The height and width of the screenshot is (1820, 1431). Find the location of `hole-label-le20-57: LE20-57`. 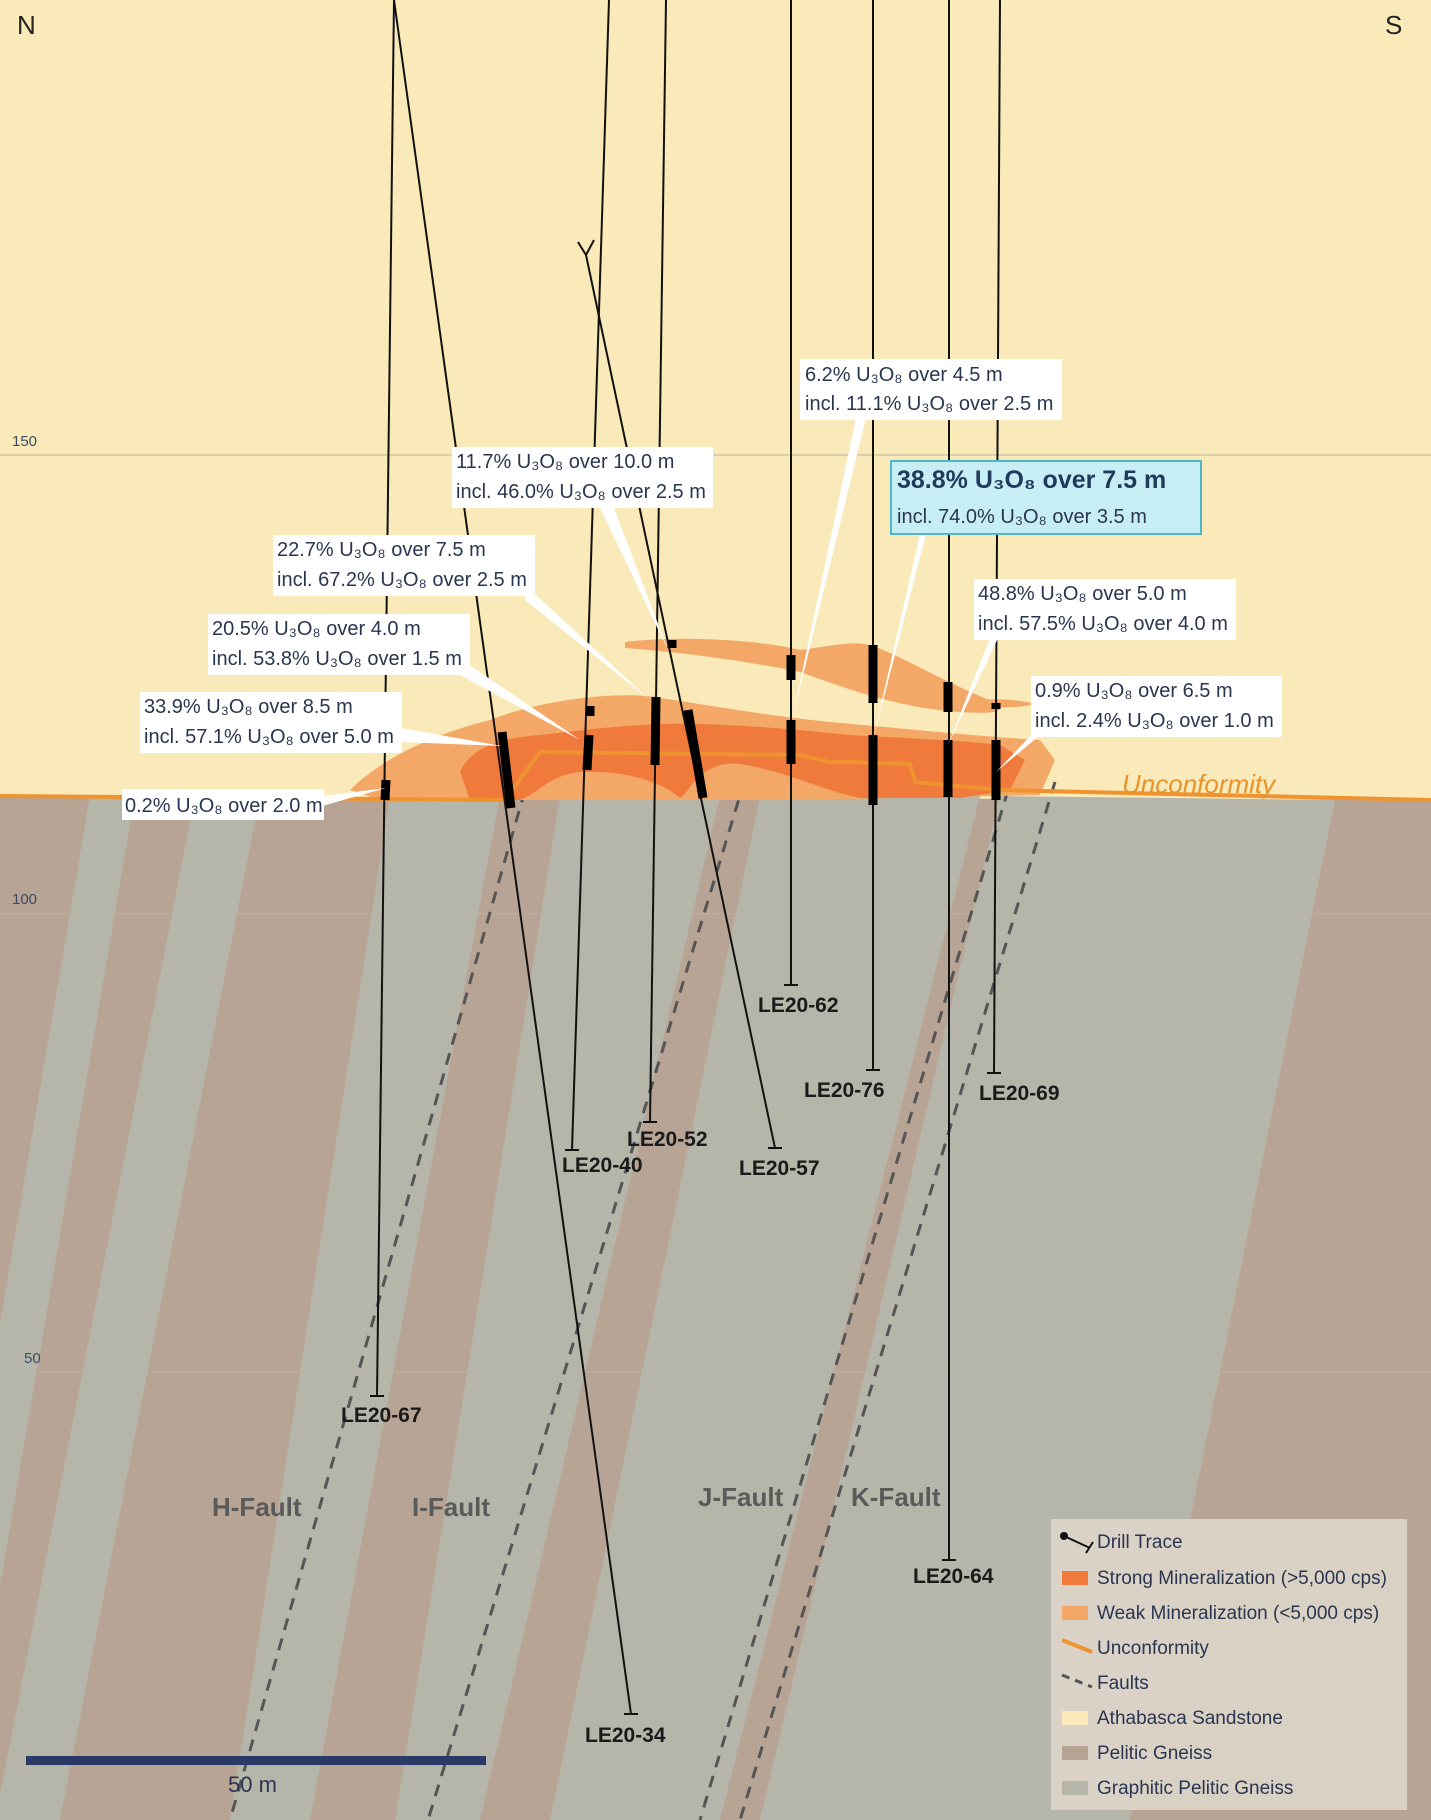

hole-label-le20-57: LE20-57 is located at coordinates (779, 1168).